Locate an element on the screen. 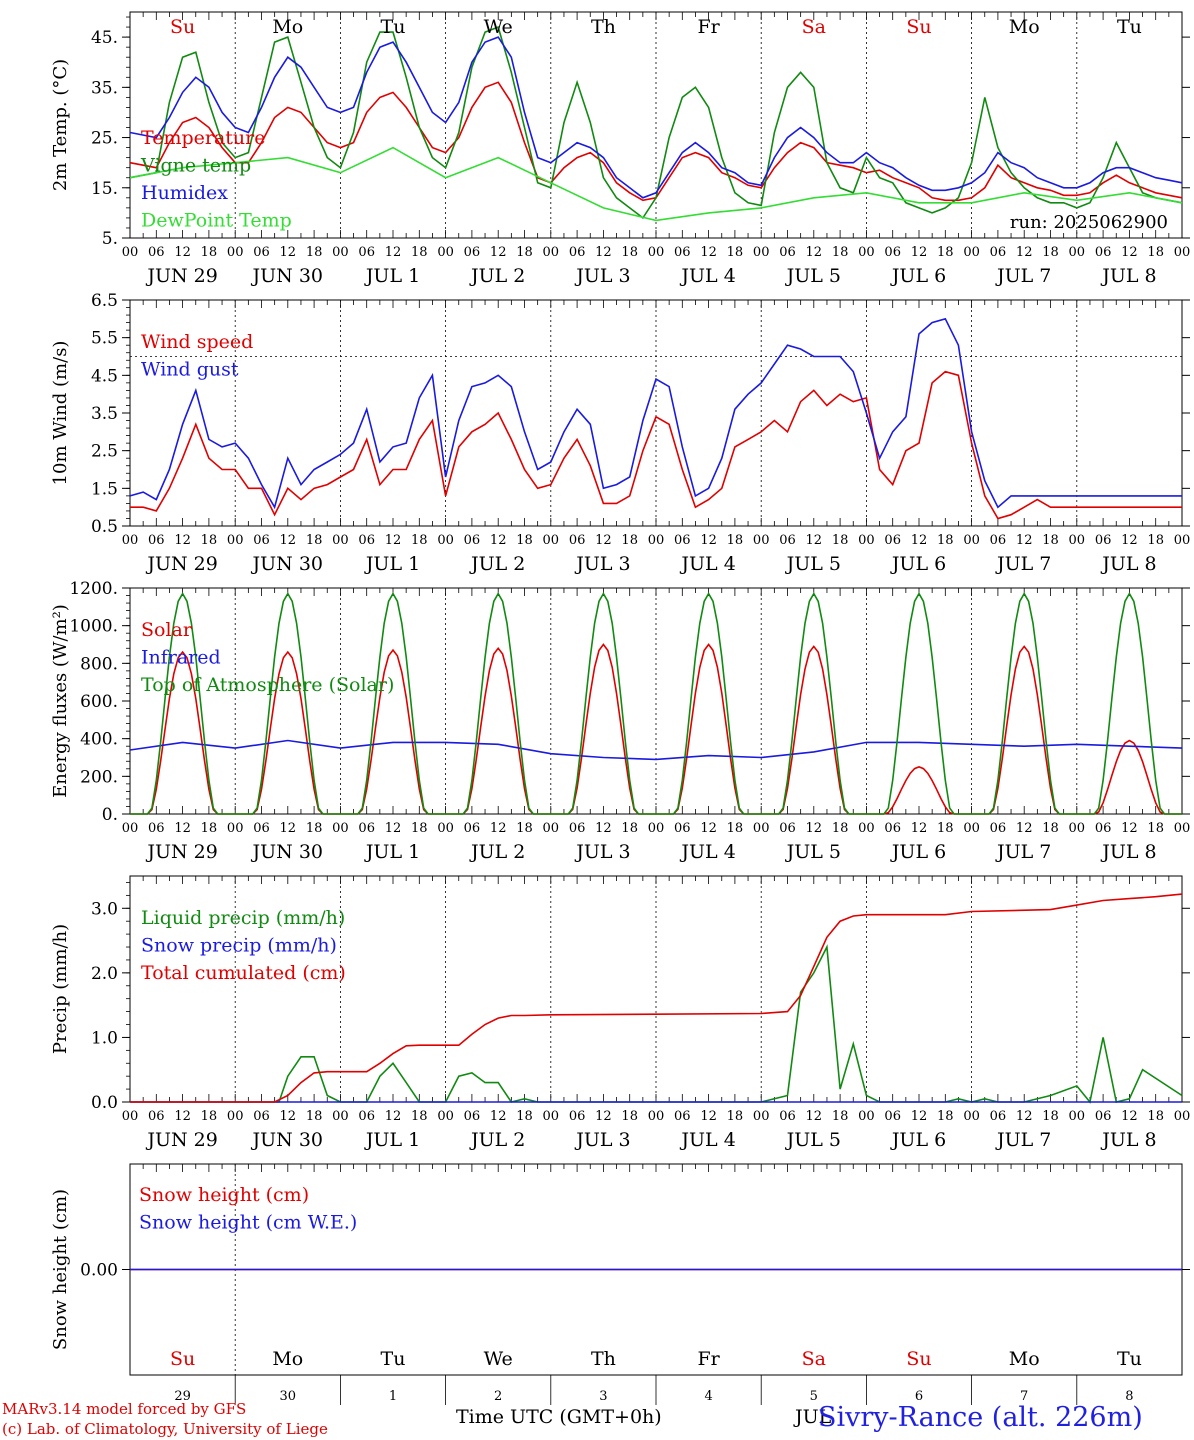 Image resolution: width=1194 pixels, height=1440 pixels. y-tick-label: 200. is located at coordinates (99, 777).